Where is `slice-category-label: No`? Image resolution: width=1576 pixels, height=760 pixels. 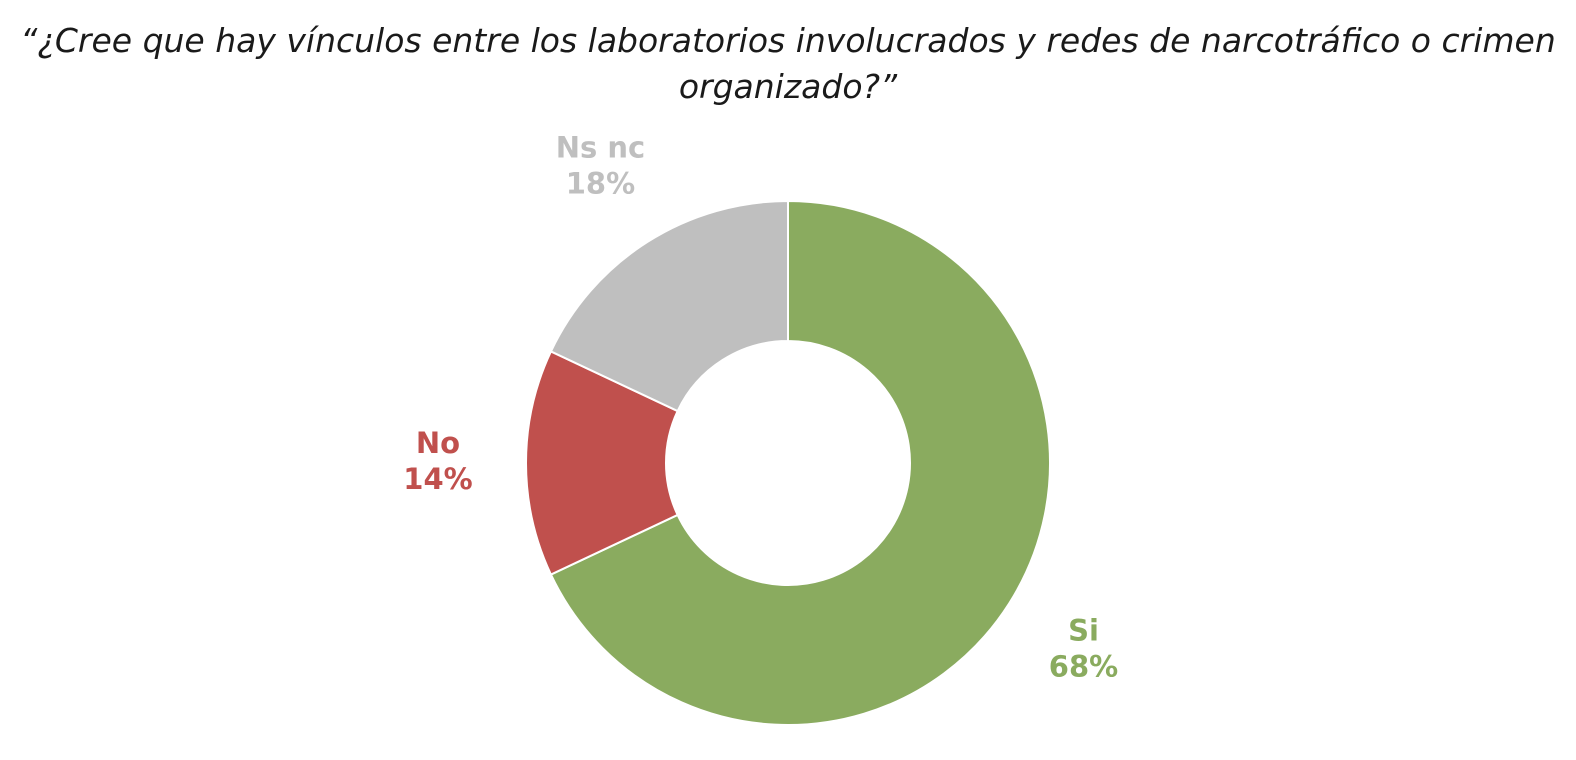
slice-category-label: No is located at coordinates (438, 443).